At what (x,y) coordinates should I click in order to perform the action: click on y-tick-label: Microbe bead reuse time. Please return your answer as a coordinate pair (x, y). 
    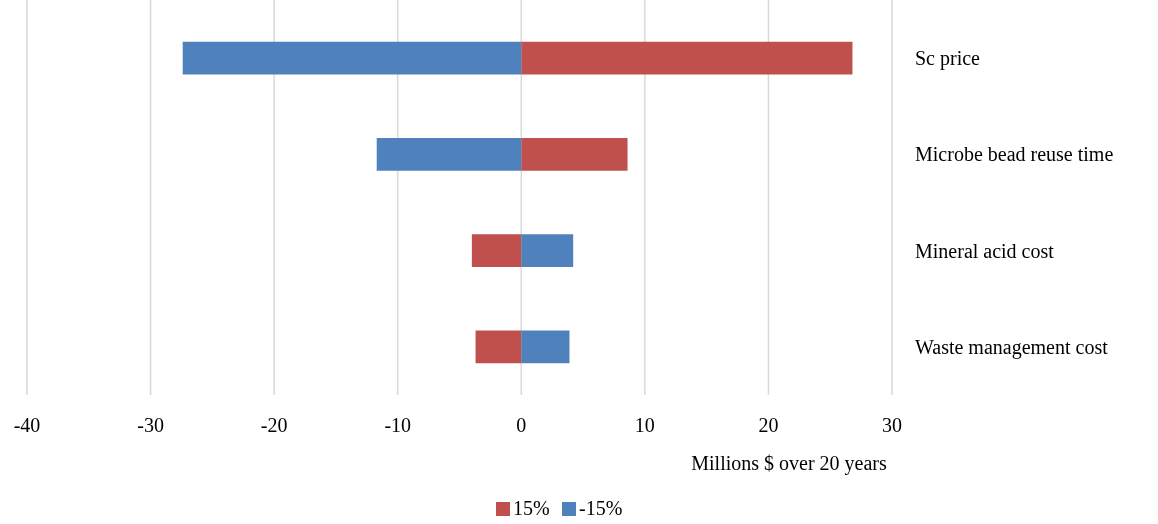
    Looking at the image, I should click on (1014, 154).